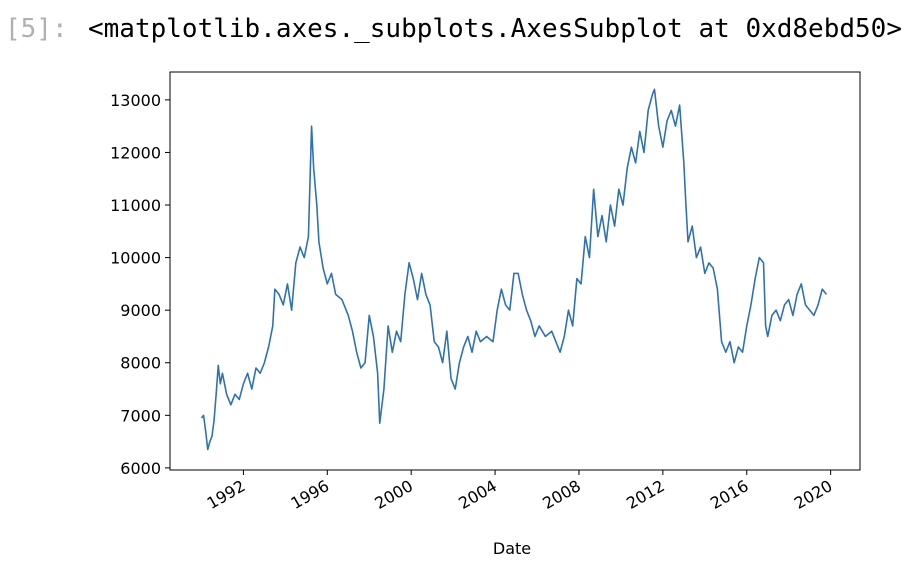  I want to click on x-tick-label: 2000, so click(393, 494).